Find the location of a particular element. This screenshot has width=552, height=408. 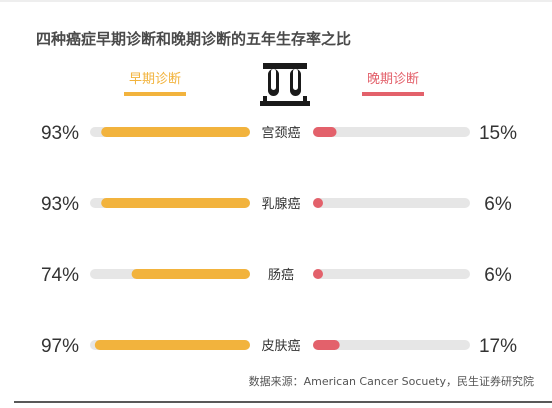

source-note: 数据来源：American Cancer Socuety，民生证券研究院 is located at coordinates (391, 381).